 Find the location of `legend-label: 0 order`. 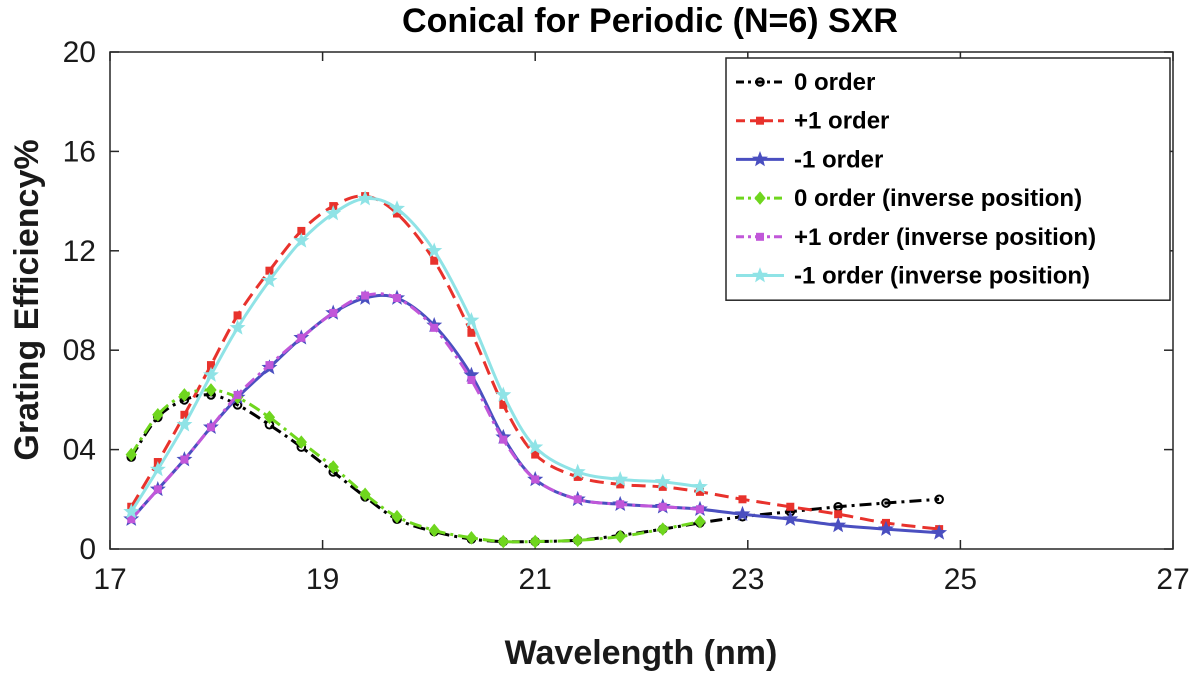

legend-label: 0 order is located at coordinates (834, 82).